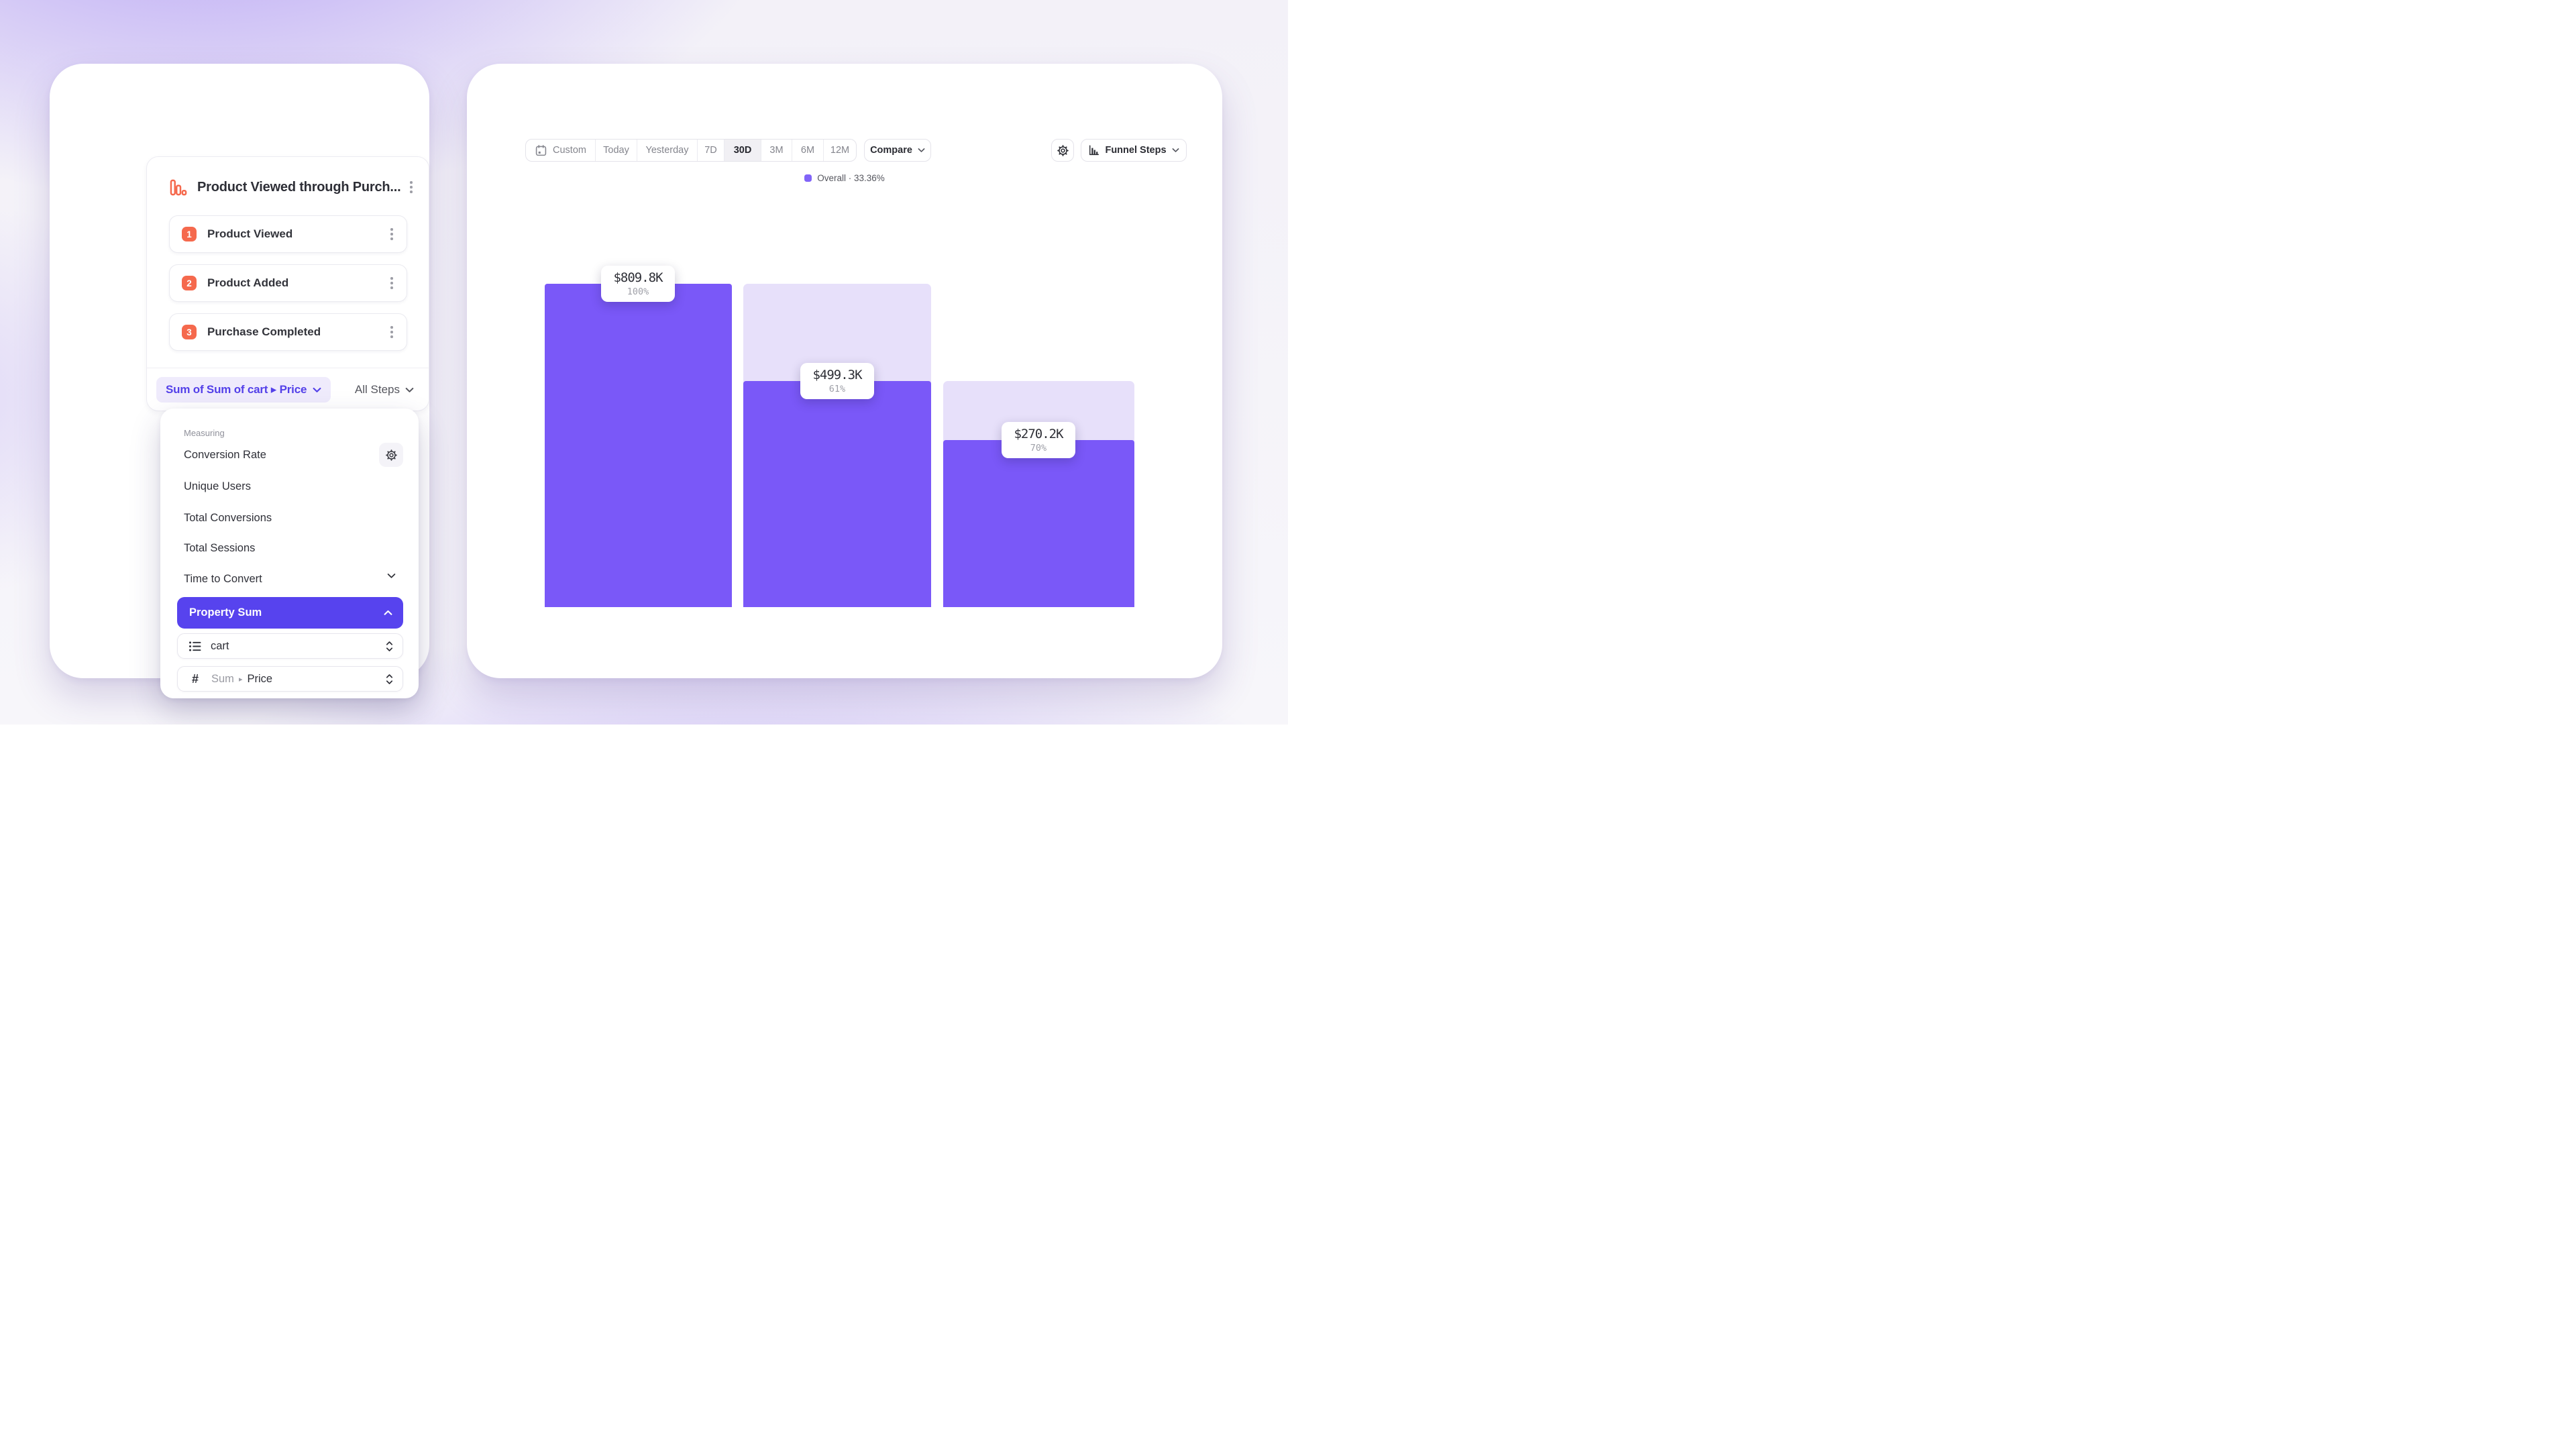  Describe the element at coordinates (195, 646) in the screenshot. I see `list-icon` at that location.